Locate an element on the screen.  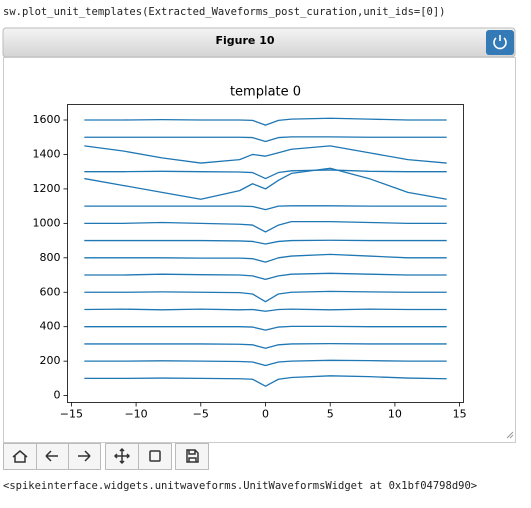
pan-icon is located at coordinates (122, 456).